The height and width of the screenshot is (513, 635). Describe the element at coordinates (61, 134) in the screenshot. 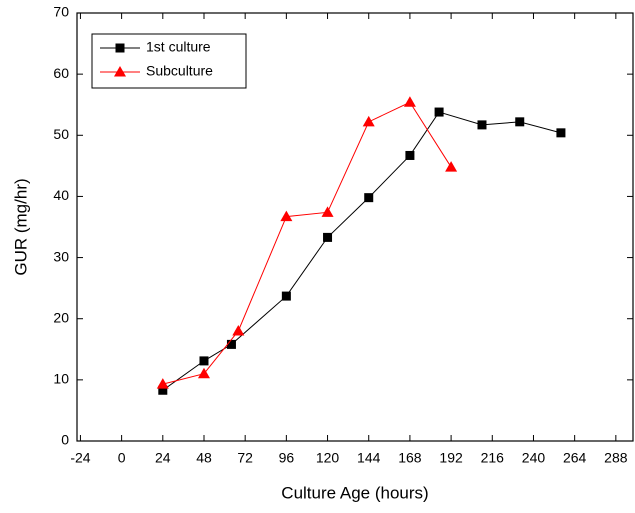

I see `y-tick-label: 50` at that location.